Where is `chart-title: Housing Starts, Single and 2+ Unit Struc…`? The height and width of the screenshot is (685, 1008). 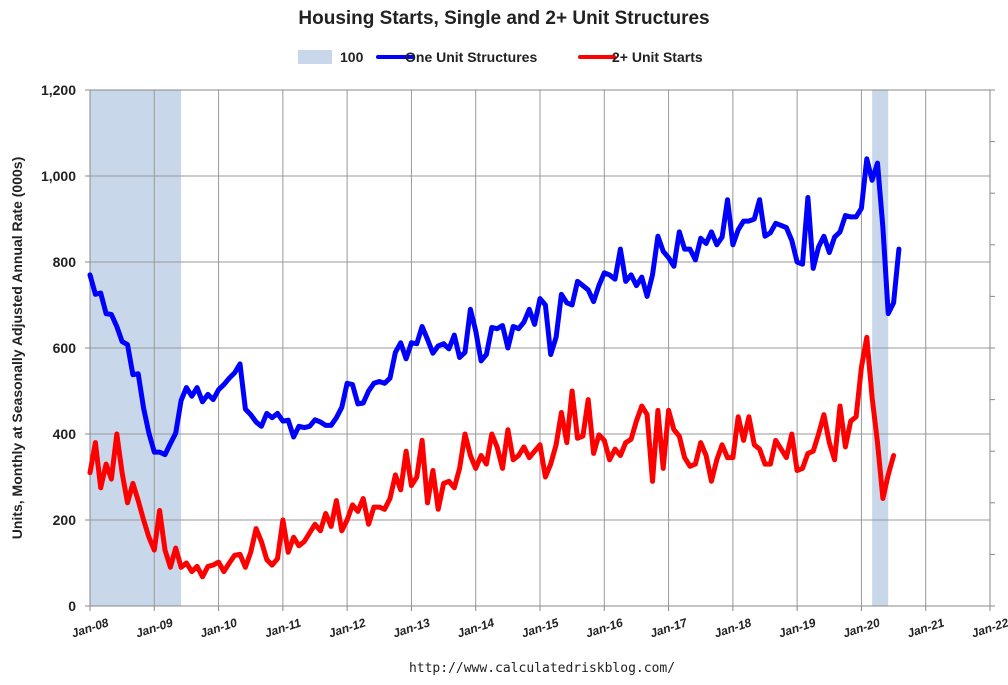
chart-title: Housing Starts, Single and 2+ Unit Struc… is located at coordinates (503, 18).